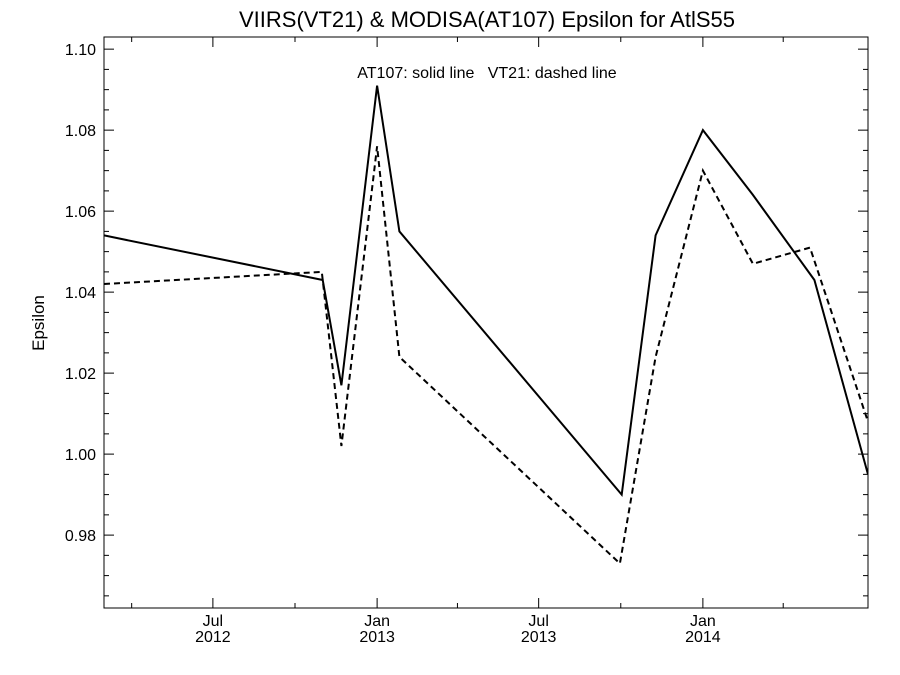 This screenshot has width=900, height=675. I want to click on y-tick-label: 1.08, so click(80, 131).